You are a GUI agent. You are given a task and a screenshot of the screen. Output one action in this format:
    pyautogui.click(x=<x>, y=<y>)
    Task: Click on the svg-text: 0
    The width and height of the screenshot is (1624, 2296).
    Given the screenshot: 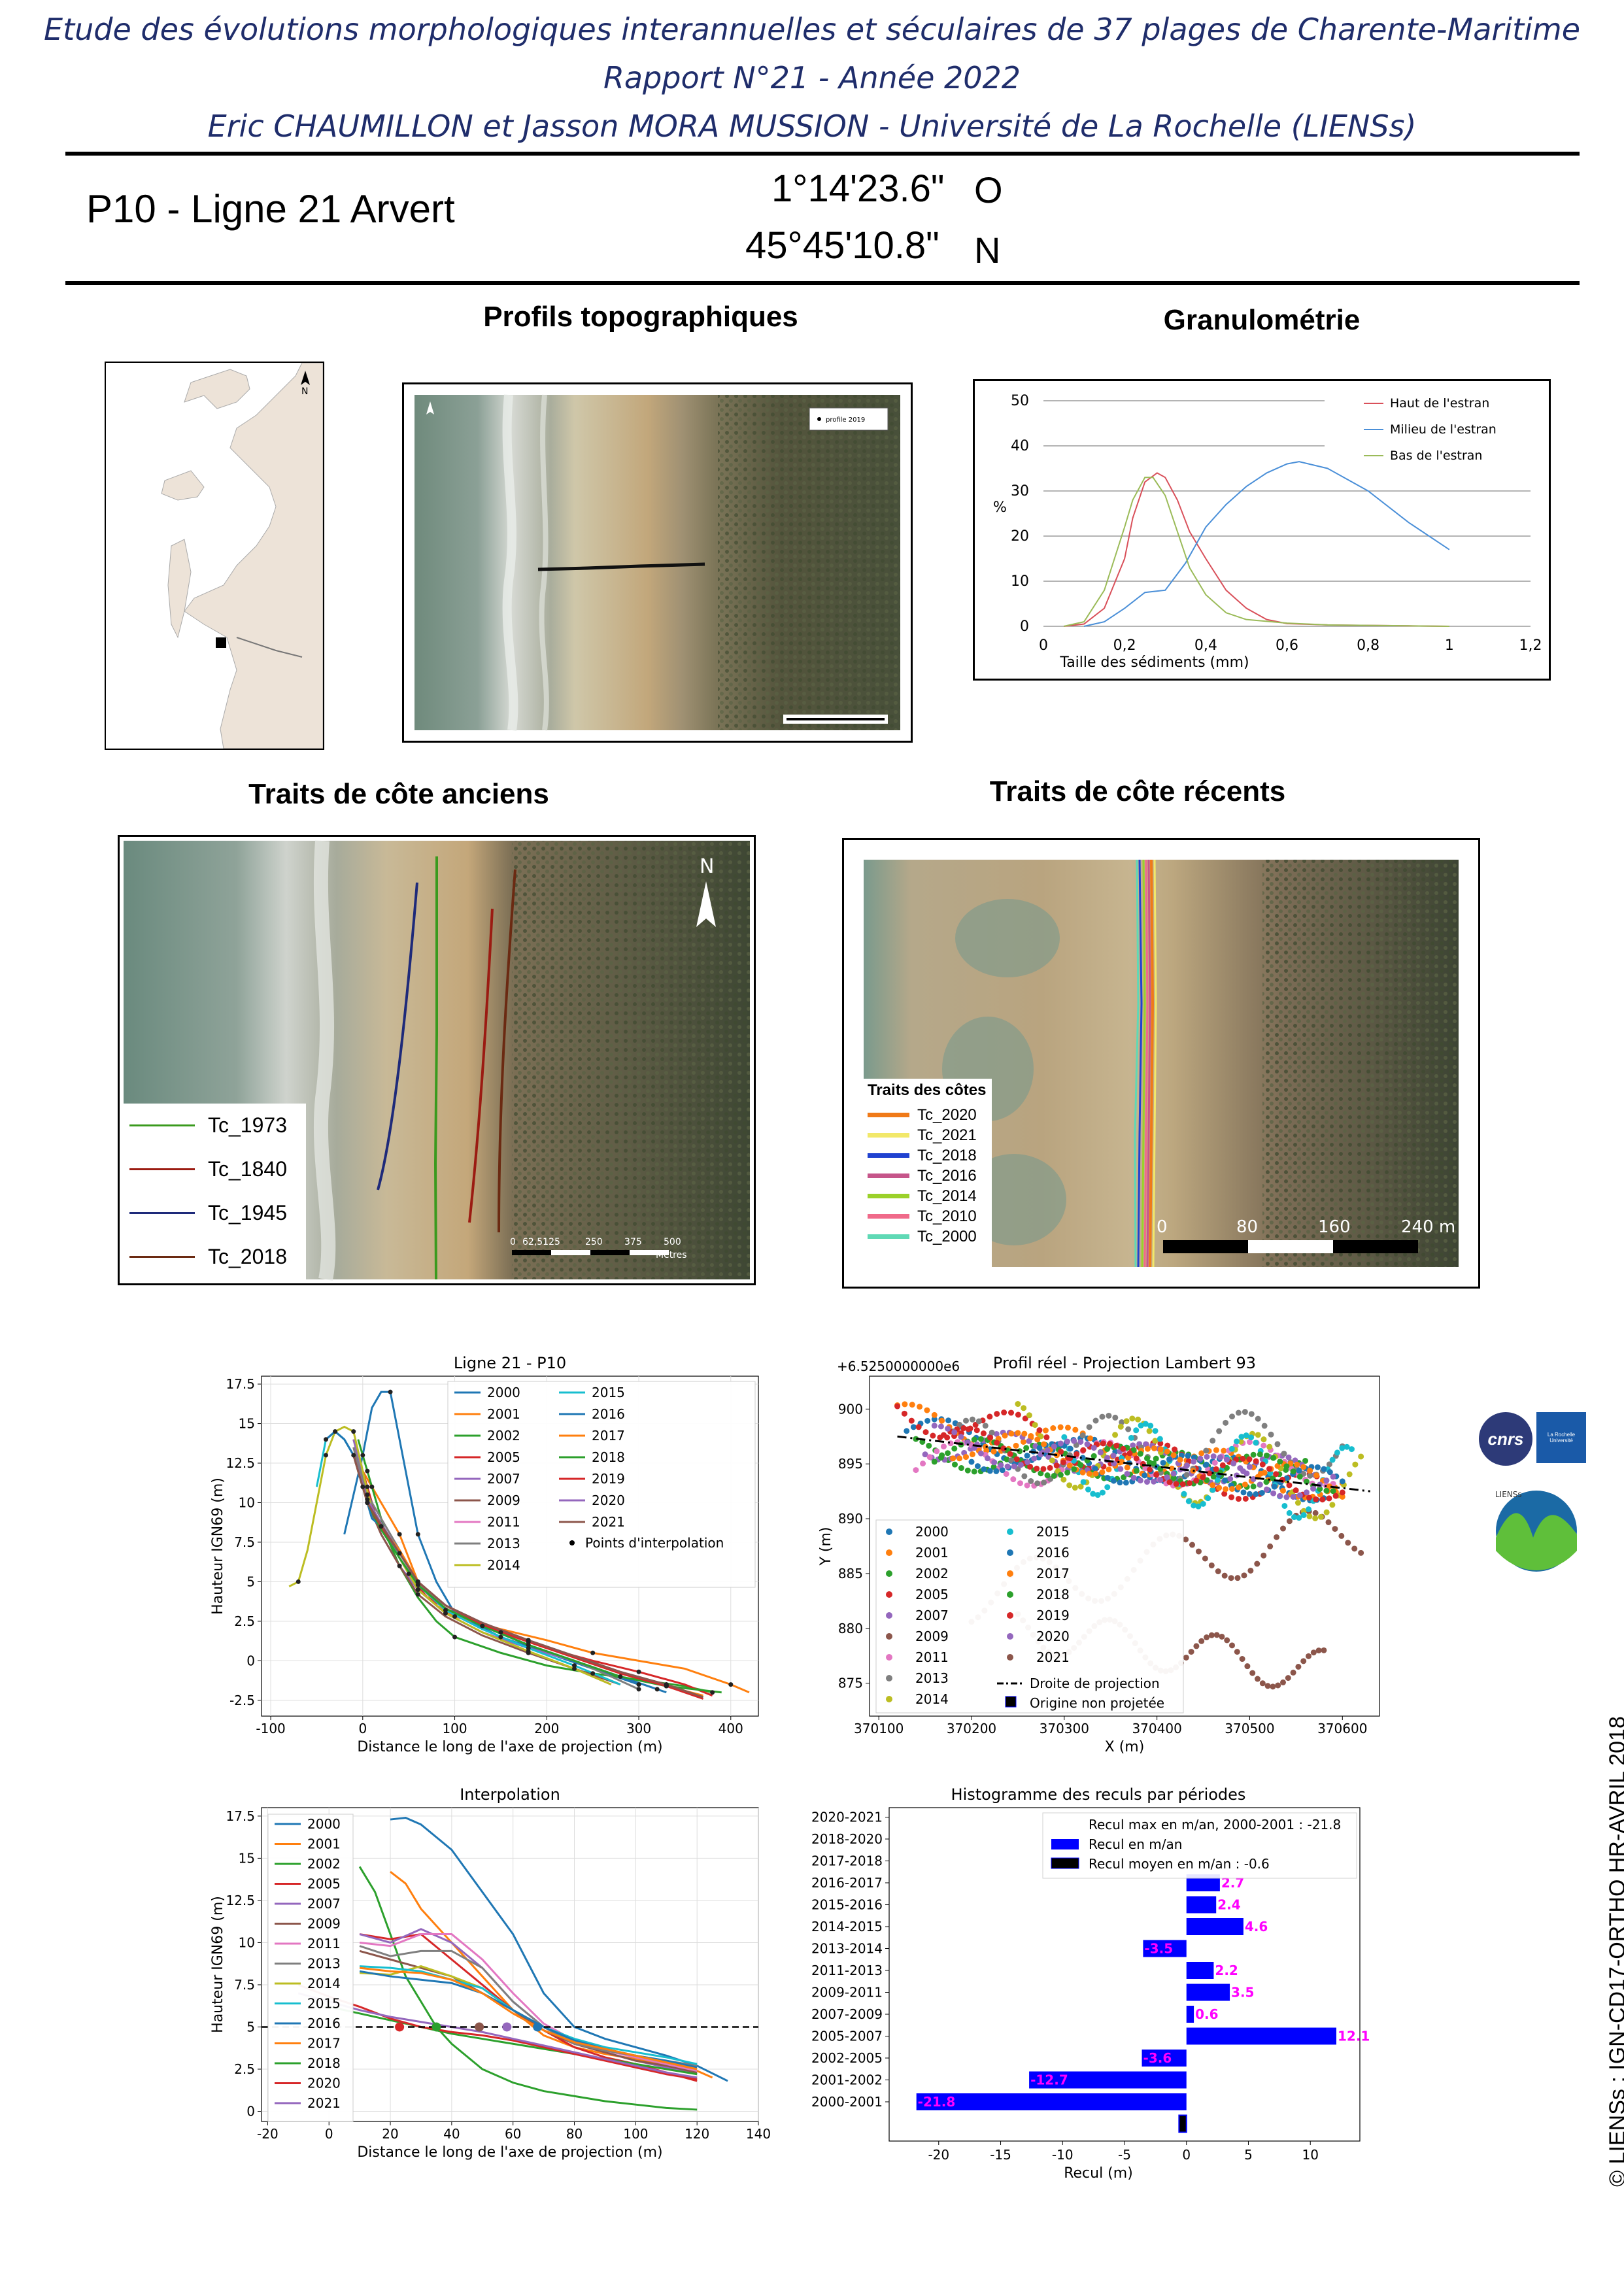 What is the action you would take?
    pyautogui.click(x=1162, y=1227)
    